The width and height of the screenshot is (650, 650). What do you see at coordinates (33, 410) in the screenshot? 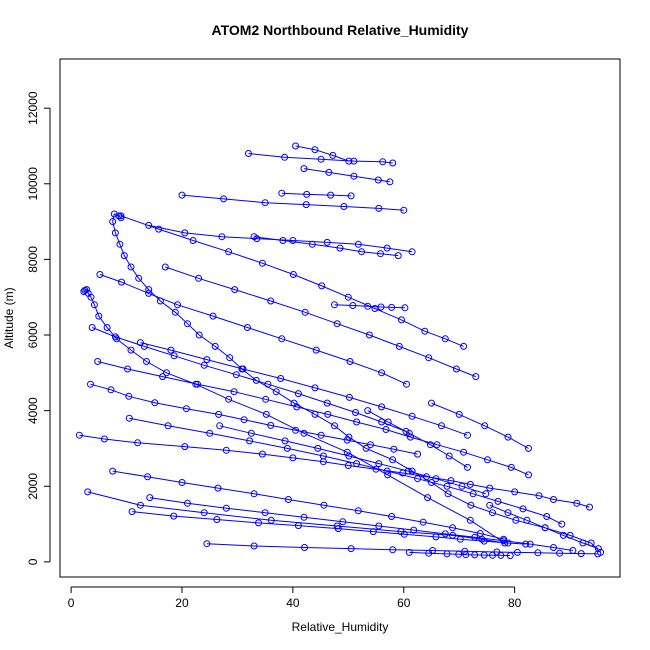
I see `y-tick-label: 4000` at bounding box center [33, 410].